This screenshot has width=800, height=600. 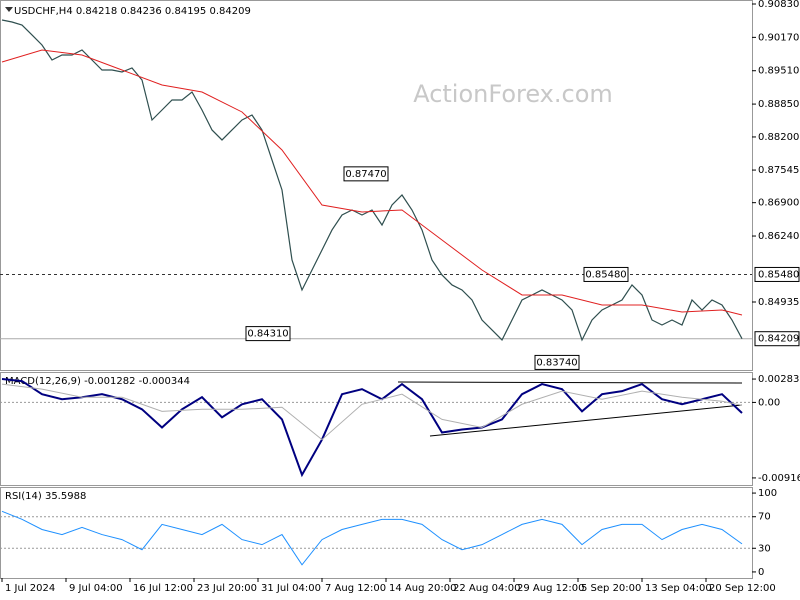 What do you see at coordinates (422, 588) in the screenshot?
I see `x-tick-label: 14 Aug 20:00` at bounding box center [422, 588].